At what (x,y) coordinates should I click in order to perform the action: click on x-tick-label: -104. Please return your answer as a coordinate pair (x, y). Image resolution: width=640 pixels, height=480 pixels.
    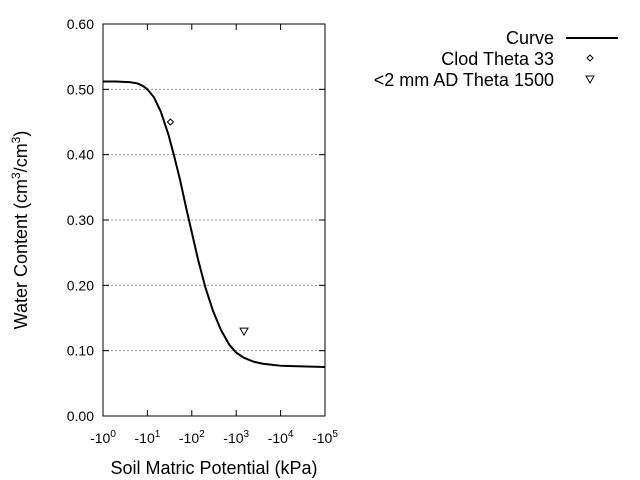
    Looking at the image, I should click on (281, 437).